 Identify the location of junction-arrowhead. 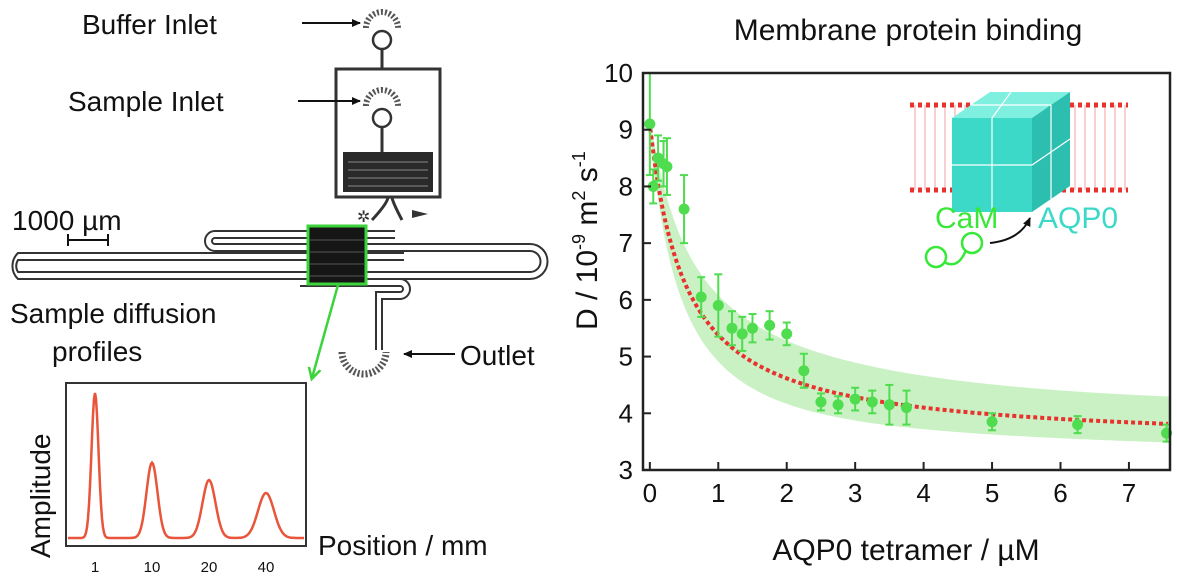
(420, 214).